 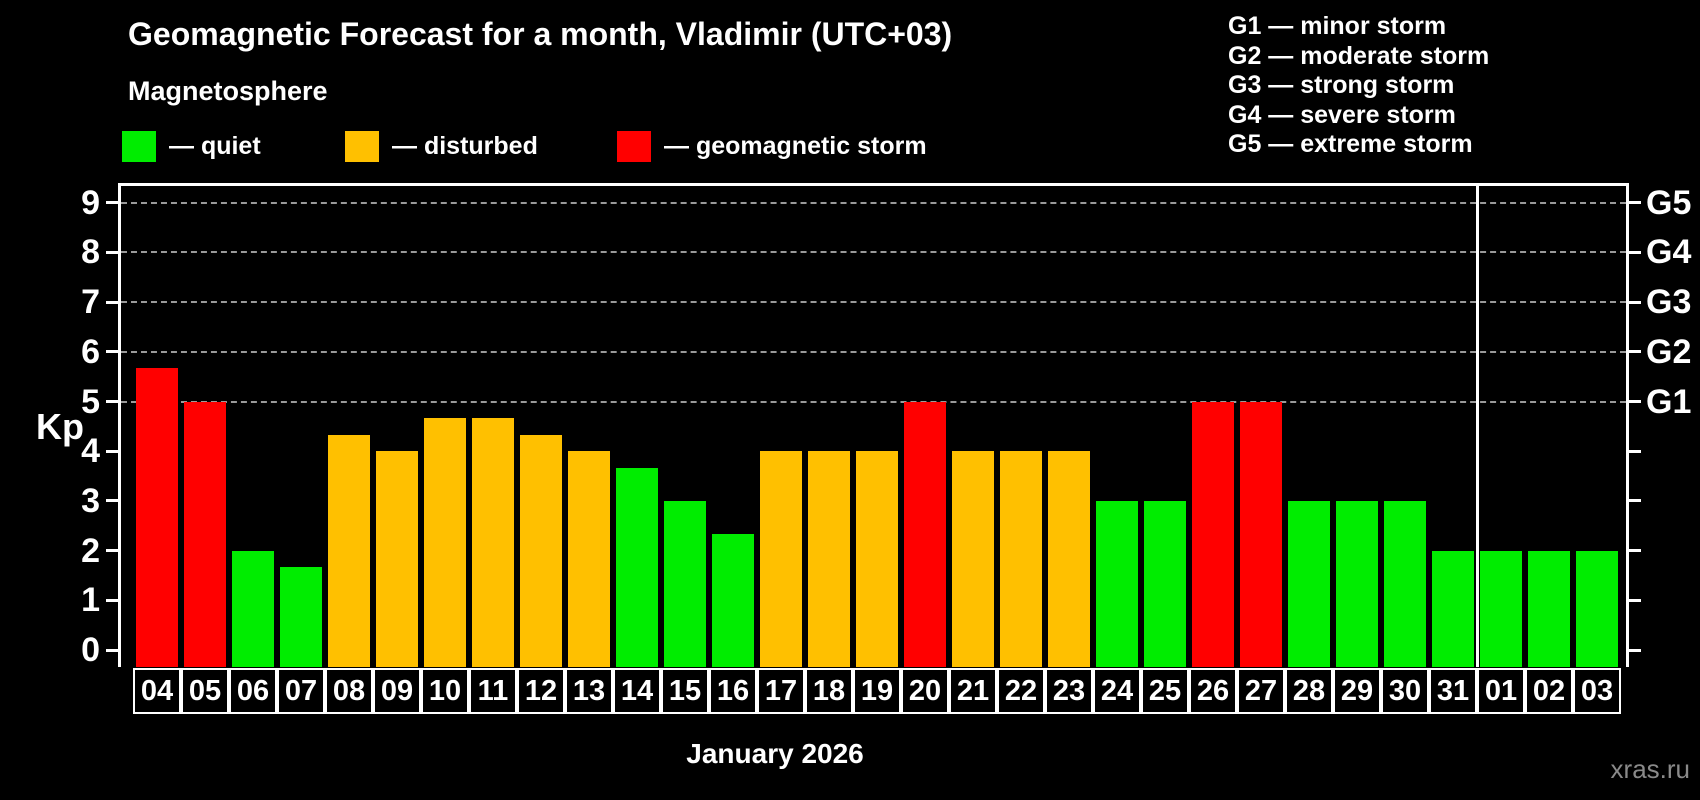 I want to click on x-label-10: 10, so click(x=445, y=691).